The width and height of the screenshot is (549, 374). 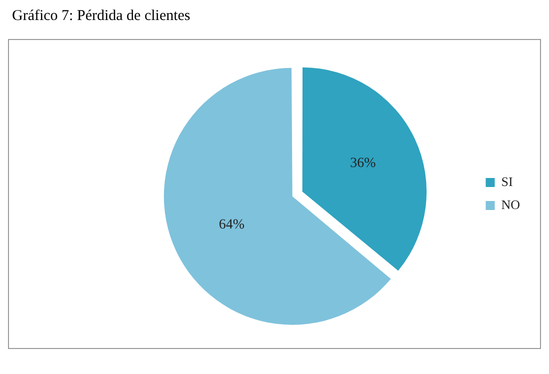 I want to click on legend-label: NO, so click(x=510, y=204).